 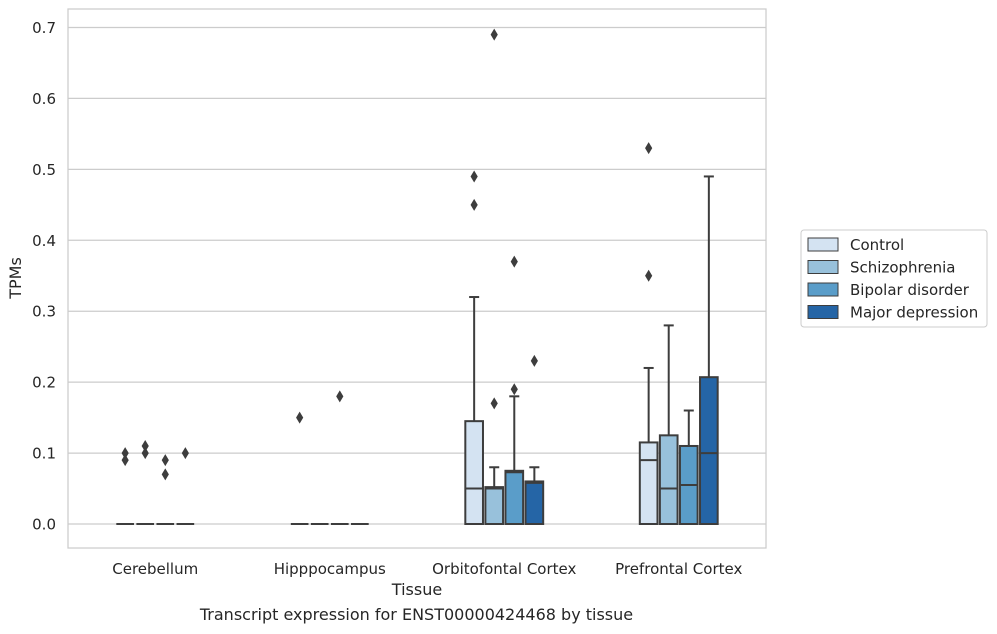 I want to click on y-tick-label: 0.5, so click(x=44, y=170).